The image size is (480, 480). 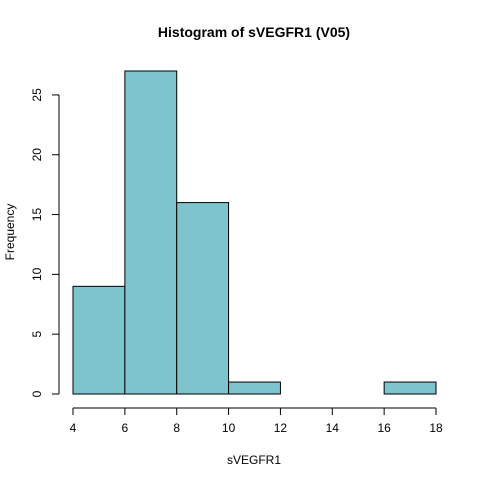 I want to click on y-axis-label: Frequency, so click(x=10, y=232).